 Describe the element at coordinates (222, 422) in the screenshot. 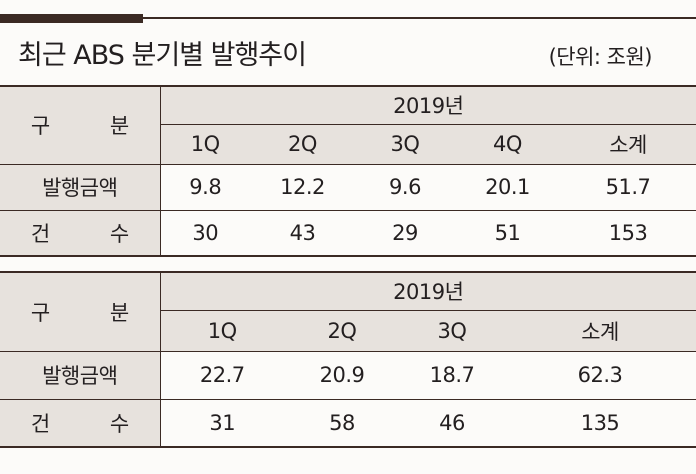

I see `table-cell: 31` at that location.